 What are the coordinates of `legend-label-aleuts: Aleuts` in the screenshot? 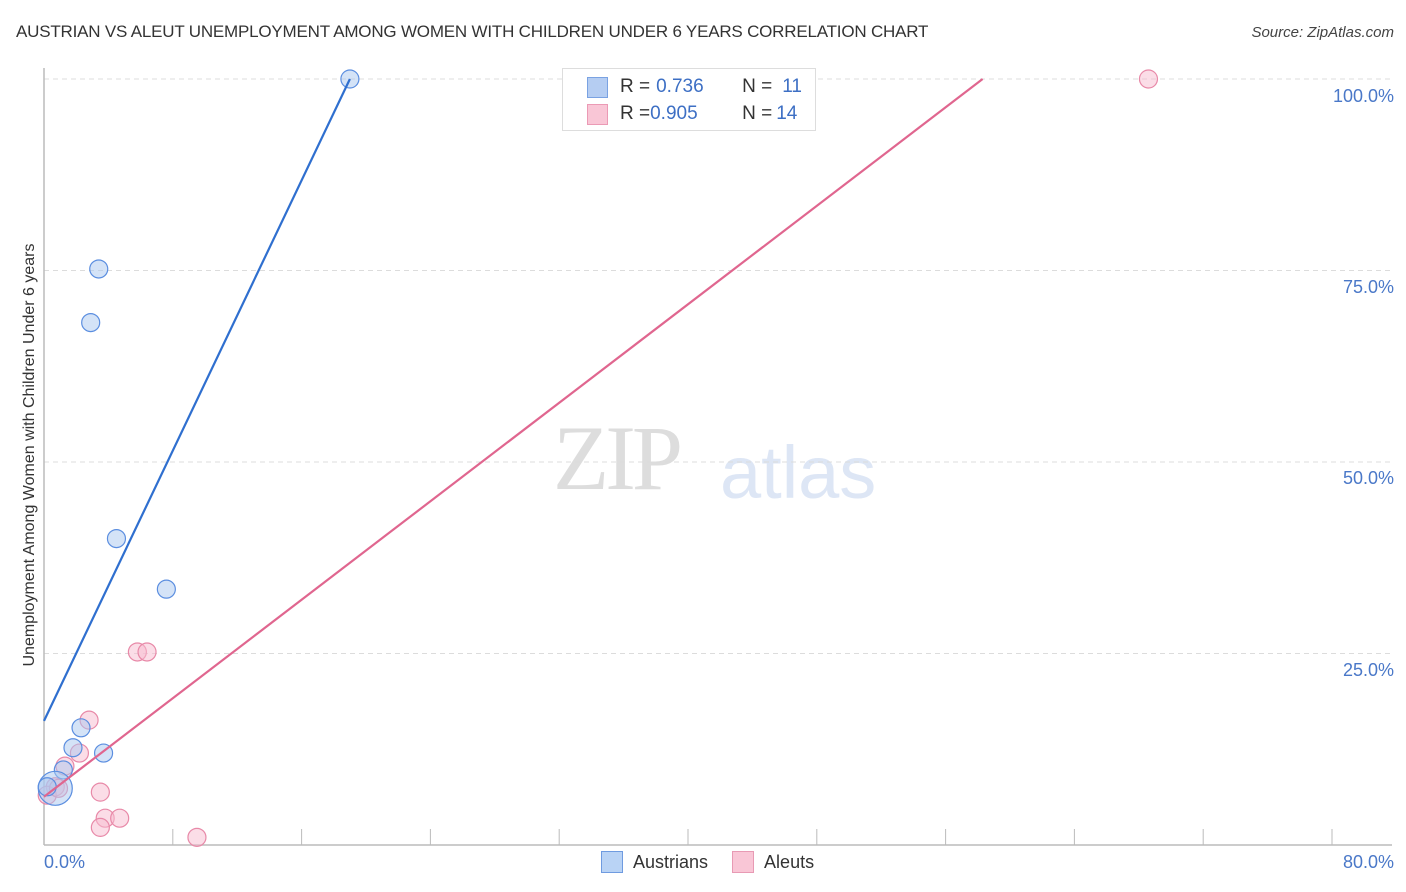 It's located at (789, 861).